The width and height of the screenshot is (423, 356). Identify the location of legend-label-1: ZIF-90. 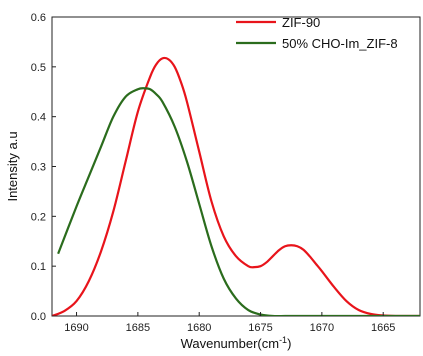
(301, 22).